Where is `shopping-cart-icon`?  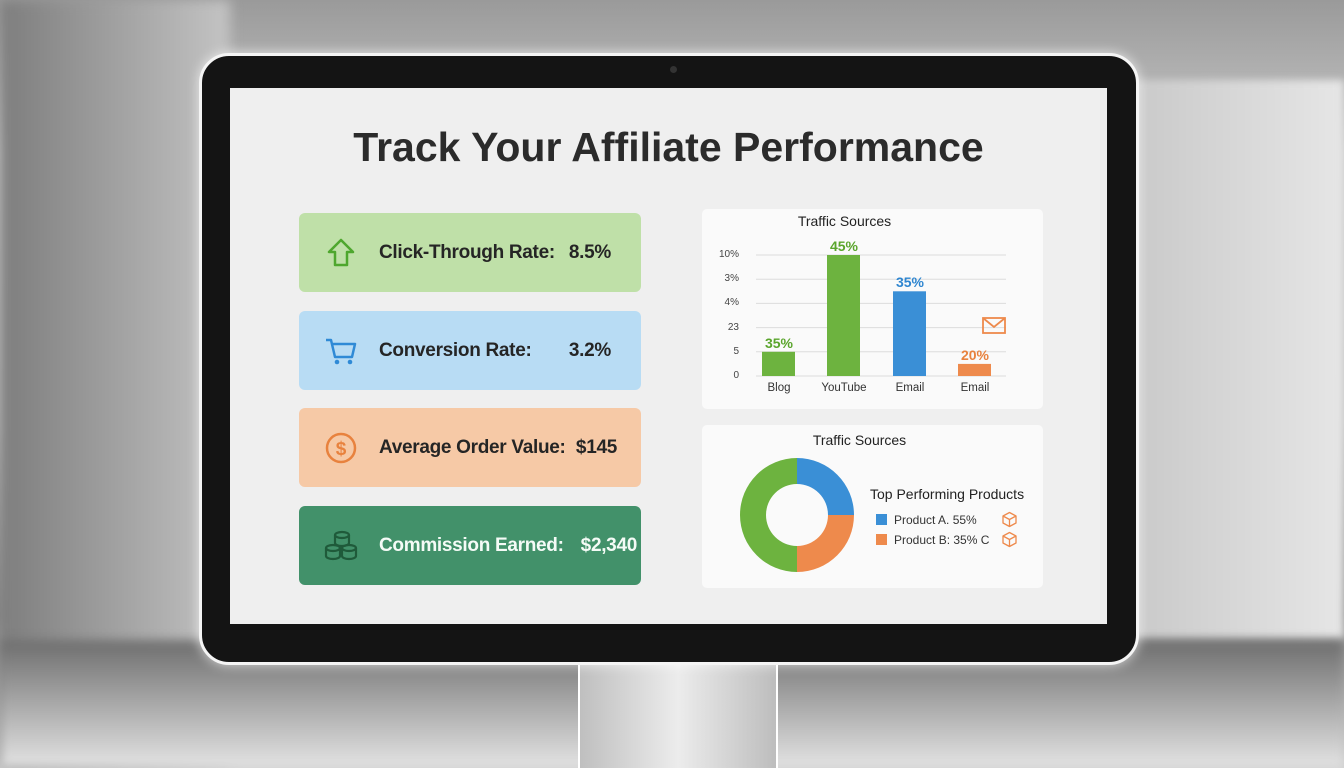
shopping-cart-icon is located at coordinates (341, 351).